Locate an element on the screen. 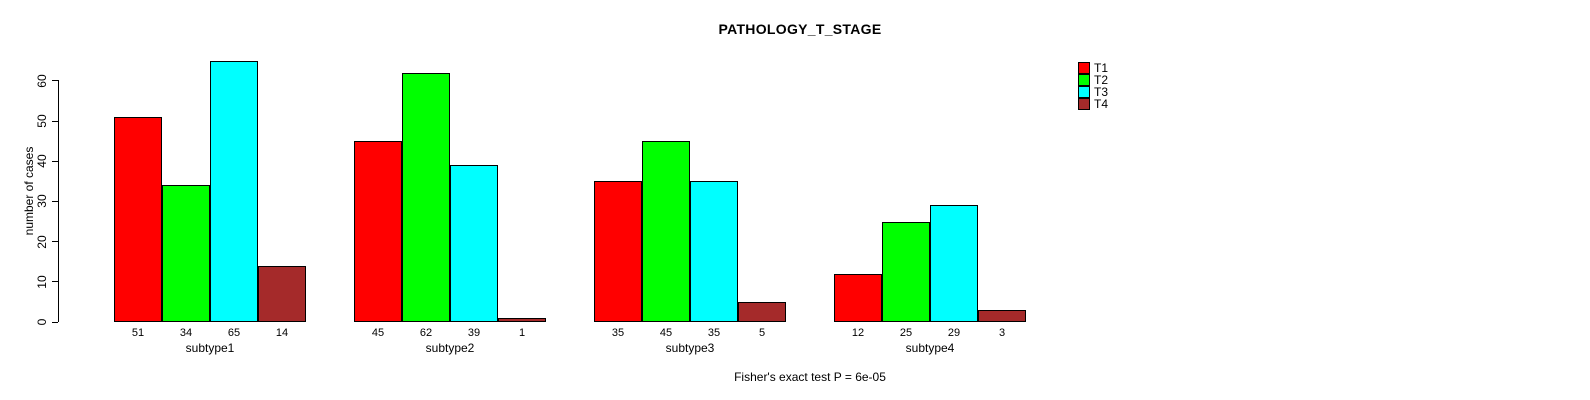  legend-swatch-T4 is located at coordinates (1084, 104).